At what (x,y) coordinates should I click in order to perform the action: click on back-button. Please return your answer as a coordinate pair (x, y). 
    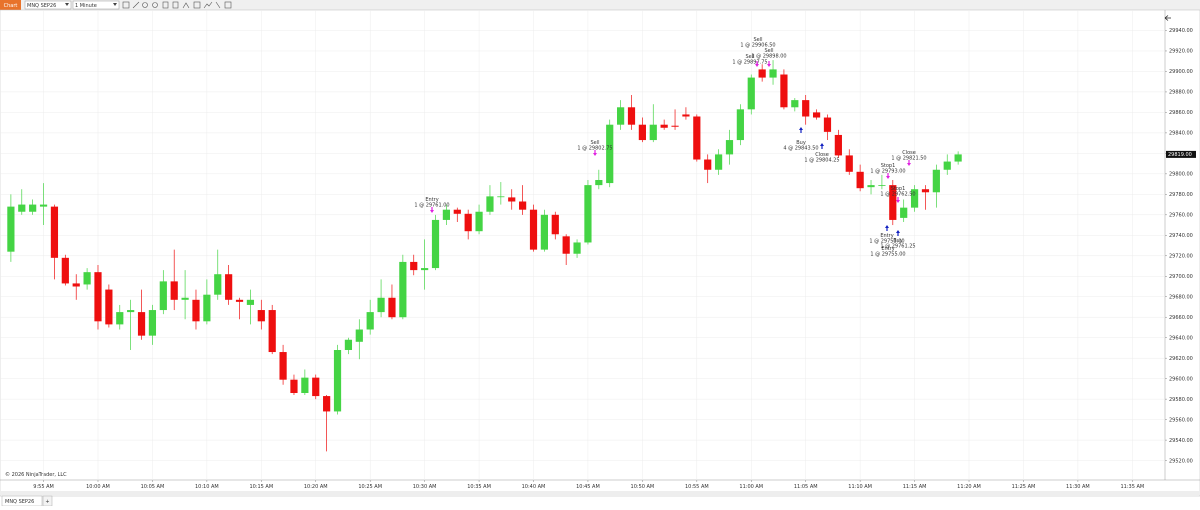
    Looking at the image, I should click on (1167, 18).